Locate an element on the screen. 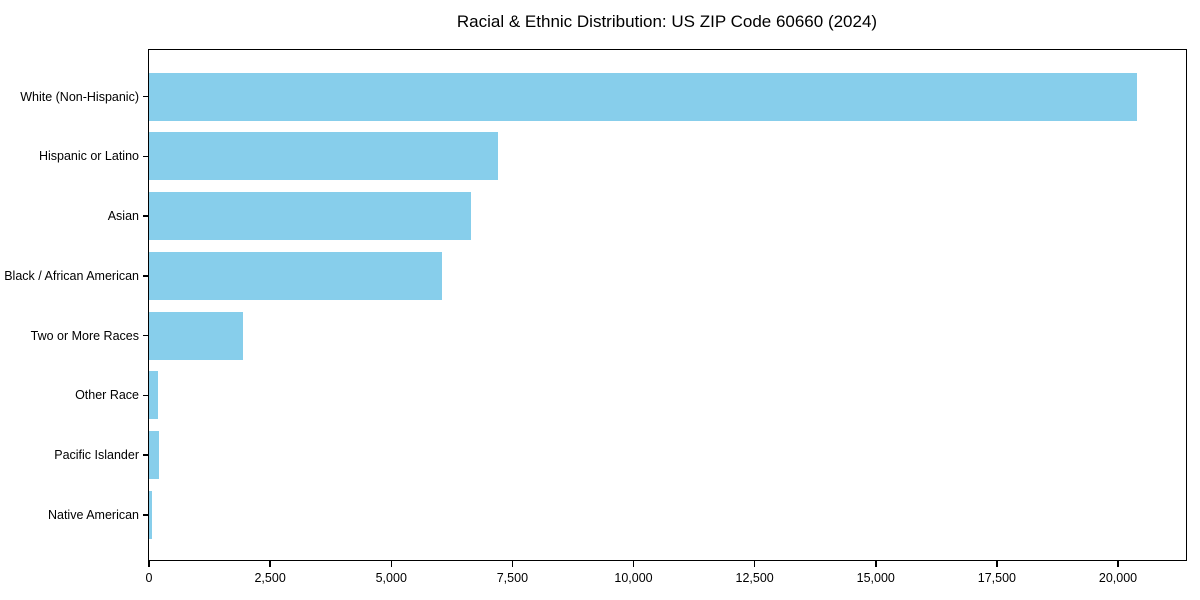 The height and width of the screenshot is (600, 1200). bar-black-african-american is located at coordinates (296, 275).